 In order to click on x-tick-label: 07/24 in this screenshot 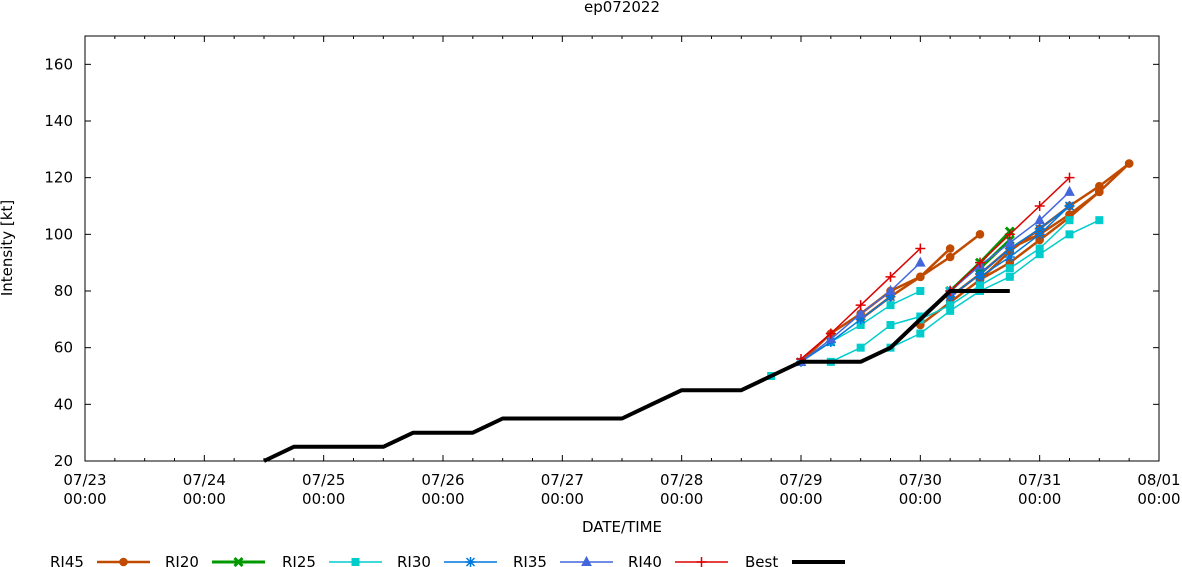, I will do `click(204, 480)`.